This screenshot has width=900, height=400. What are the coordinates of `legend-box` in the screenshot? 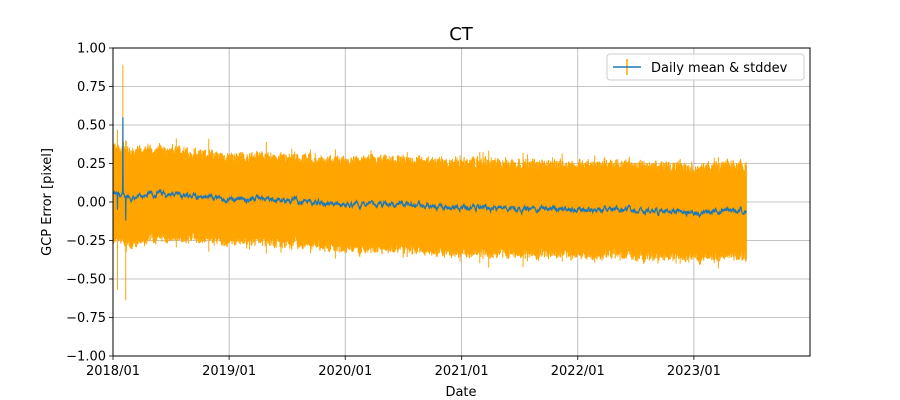 It's located at (705, 67).